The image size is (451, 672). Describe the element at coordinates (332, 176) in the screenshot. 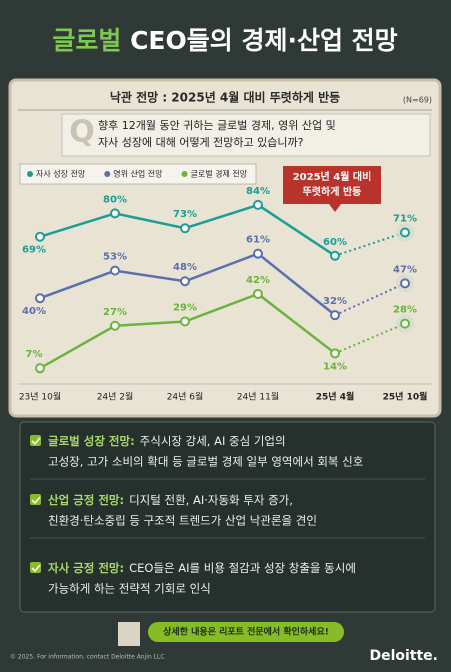

I see `callout-text: 2025년 4월 대비` at that location.